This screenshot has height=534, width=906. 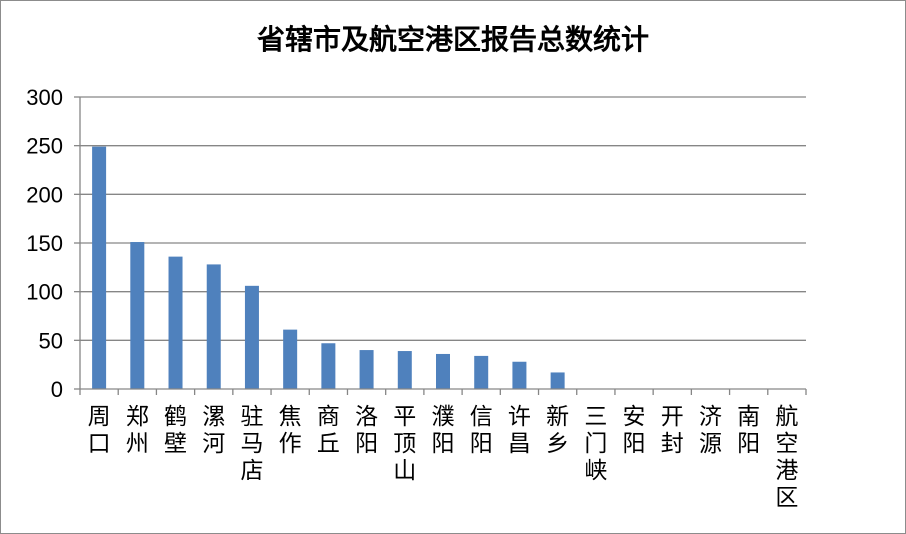 I want to click on x-tick-label: 许昌, so click(x=519, y=430).